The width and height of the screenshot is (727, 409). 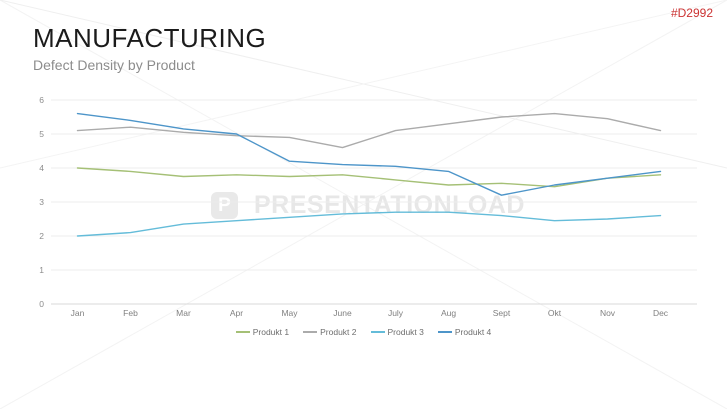 What do you see at coordinates (271, 332) in the screenshot?
I see `legend-label: Produkt 1` at bounding box center [271, 332].